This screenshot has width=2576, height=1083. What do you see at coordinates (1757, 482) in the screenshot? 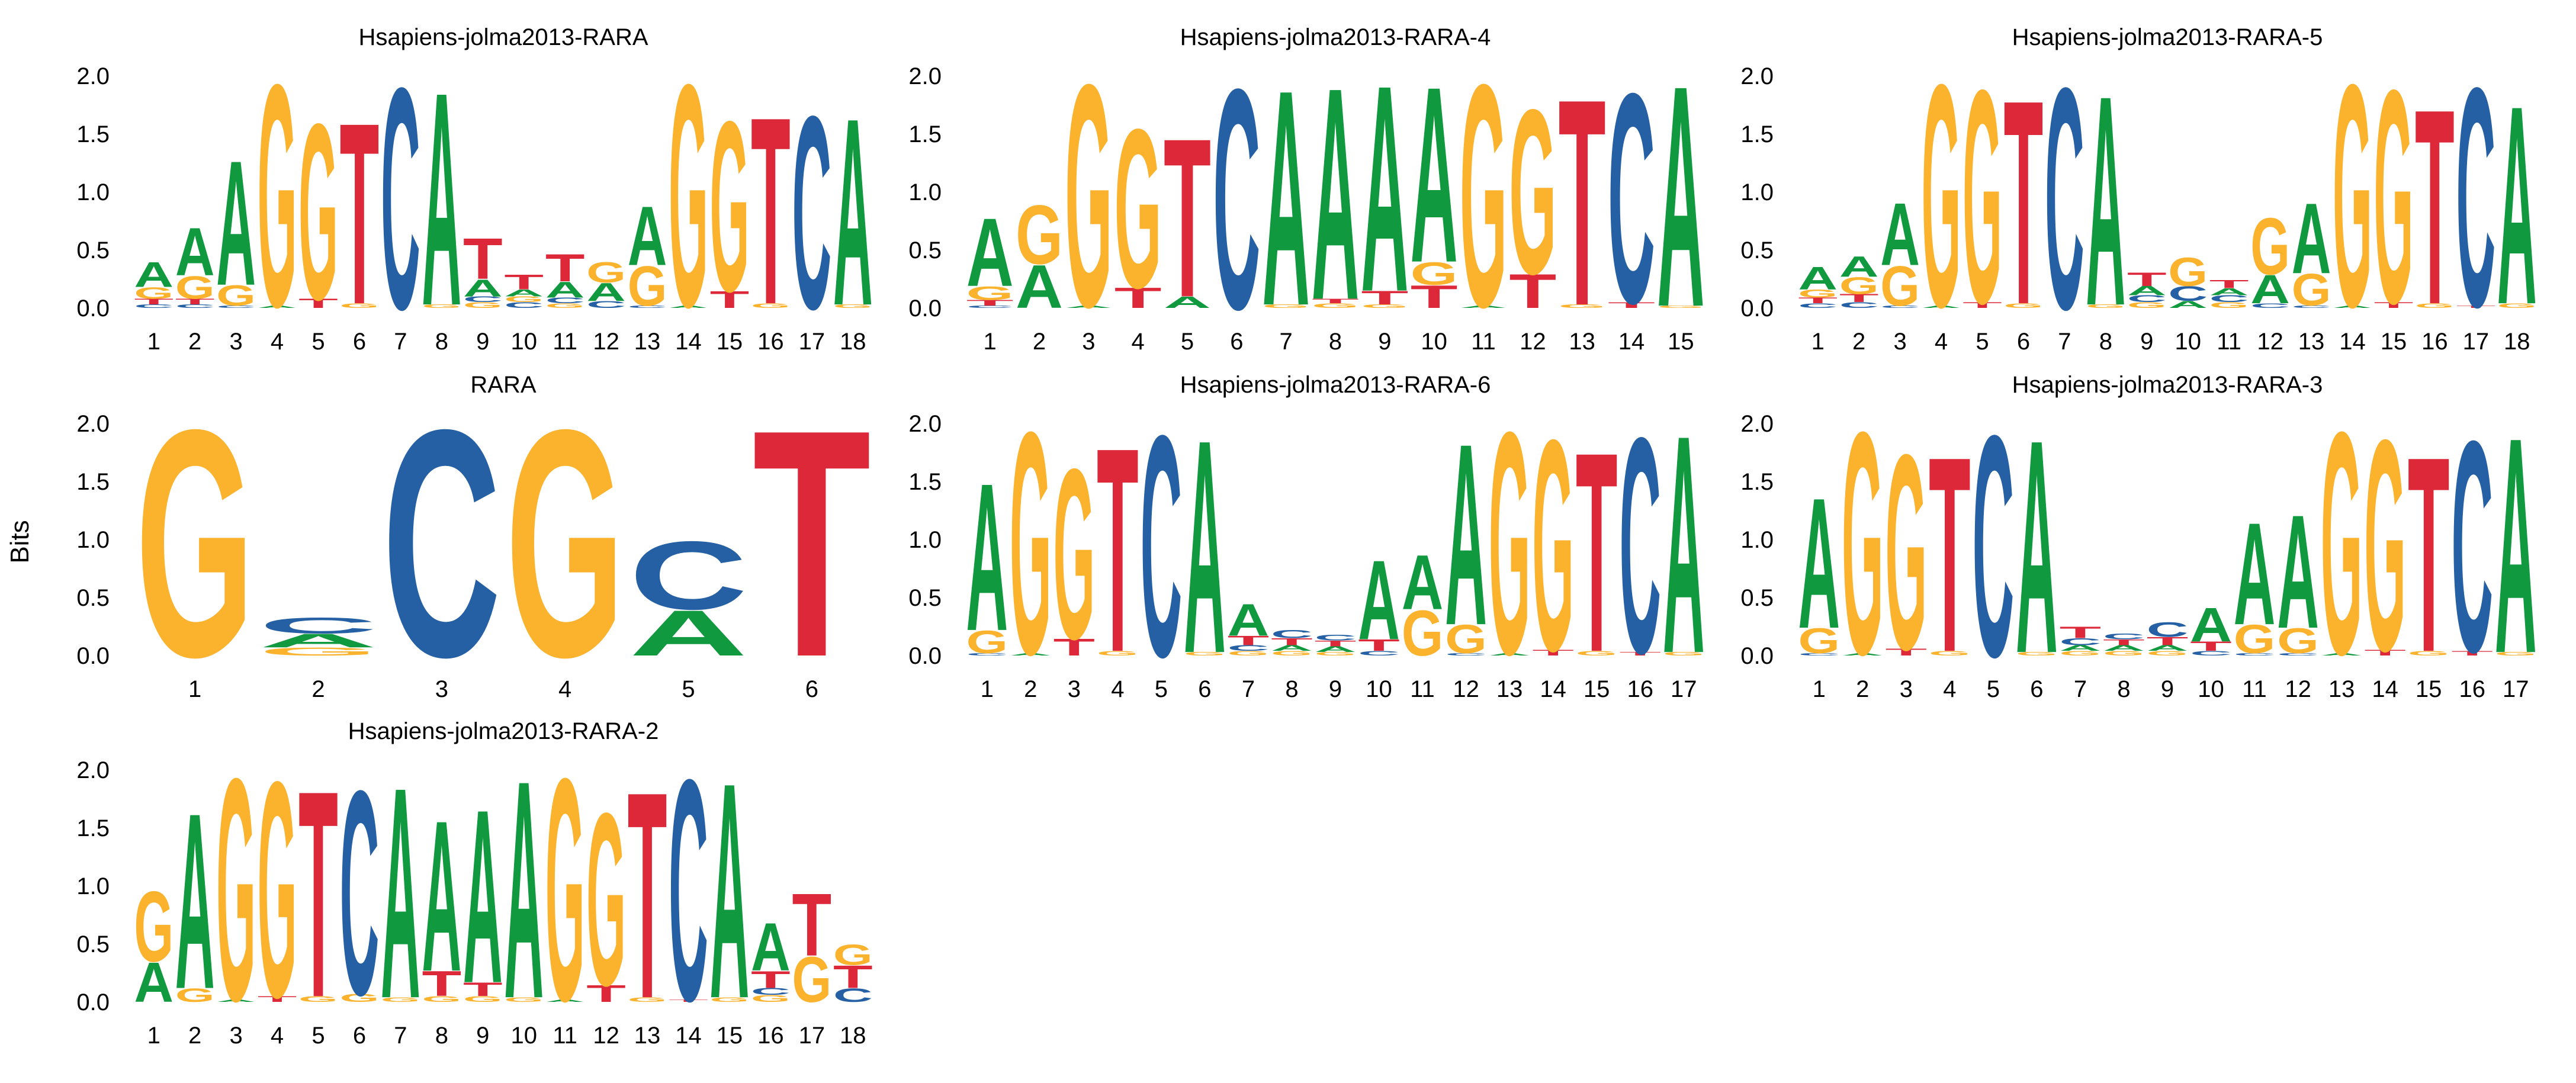
I see `y-tick-label: 1.5` at bounding box center [1757, 482].